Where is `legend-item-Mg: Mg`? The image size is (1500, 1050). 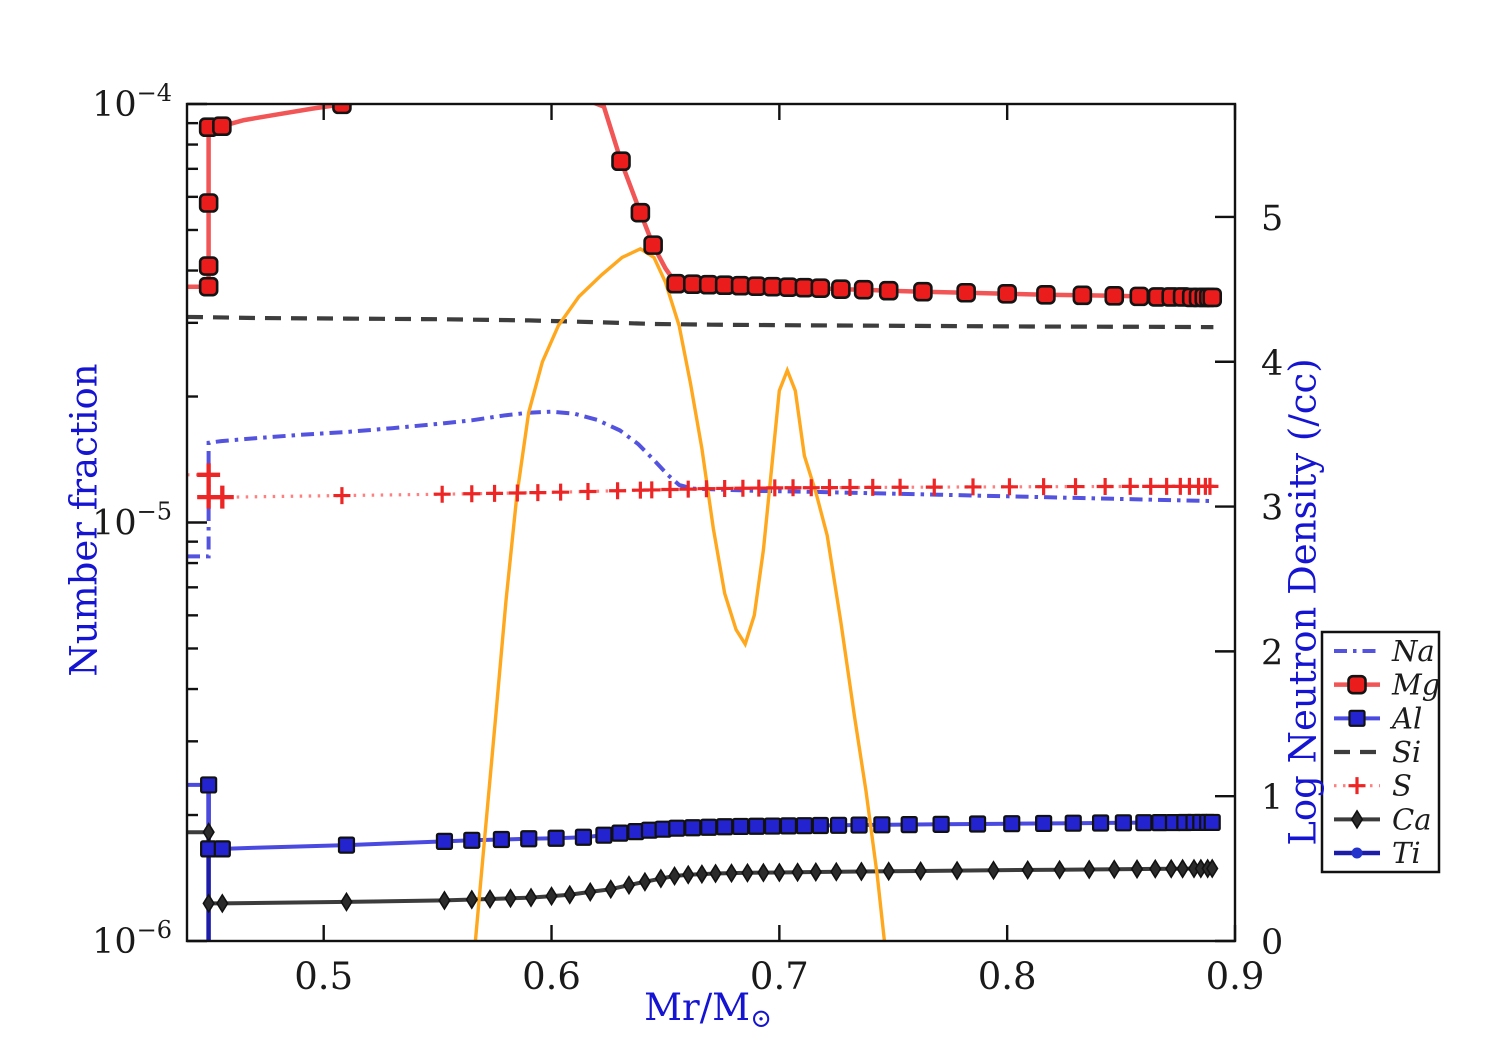 legend-item-Mg: Mg is located at coordinates (1387, 685).